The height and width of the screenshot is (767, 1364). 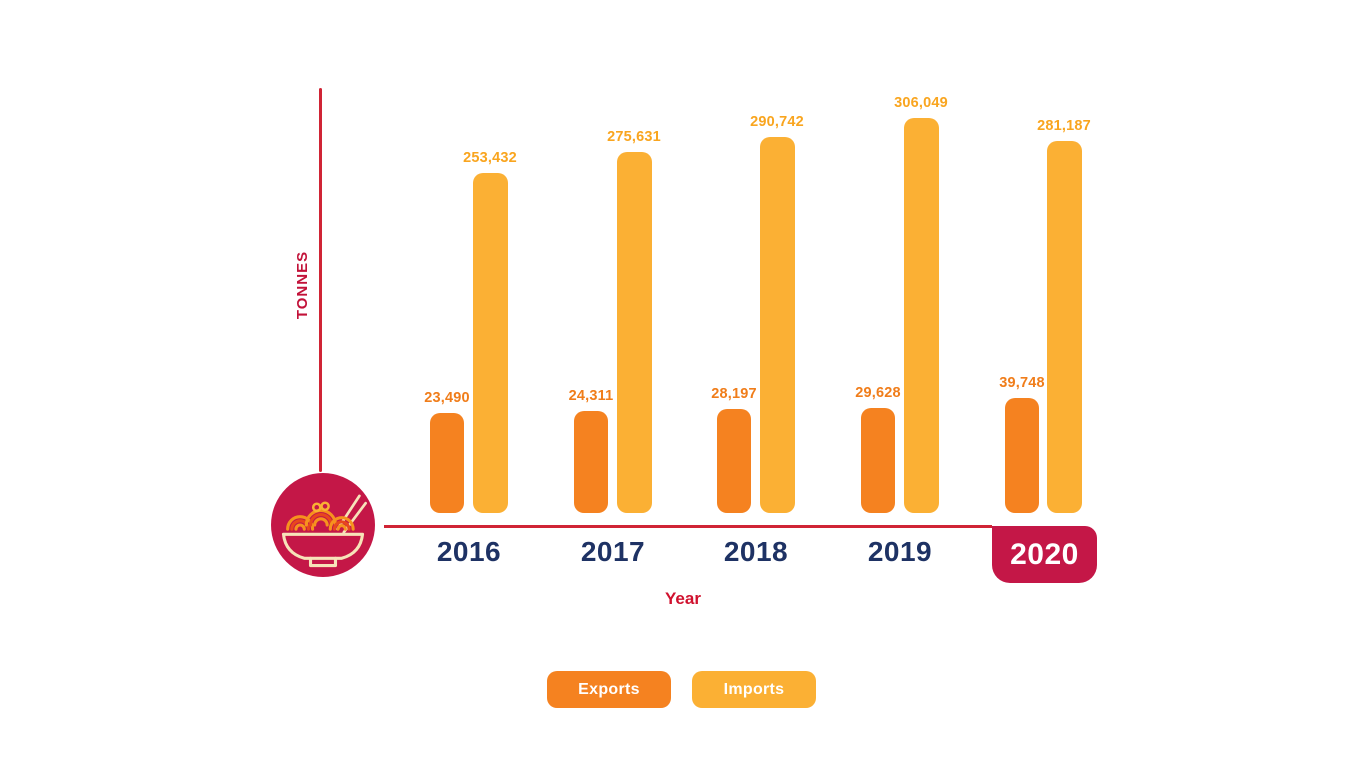 I want to click on year-label-2017: 2017, so click(x=613, y=551).